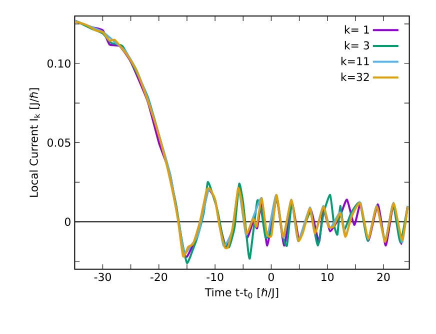 The image size is (436, 334). Describe the element at coordinates (59, 63) in the screenshot. I see `y-tick-label: 0.10` at that location.